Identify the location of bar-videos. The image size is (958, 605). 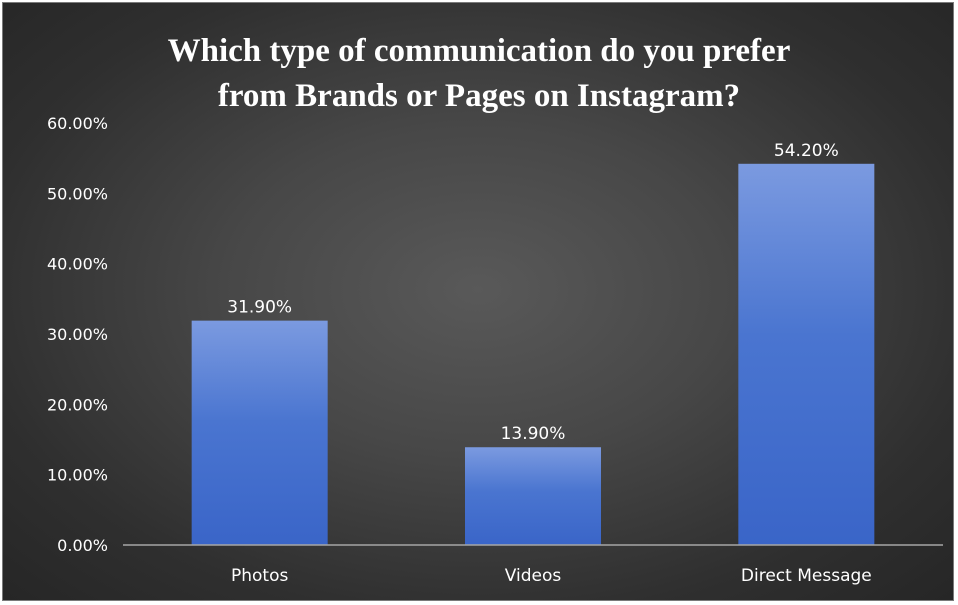
(533, 496).